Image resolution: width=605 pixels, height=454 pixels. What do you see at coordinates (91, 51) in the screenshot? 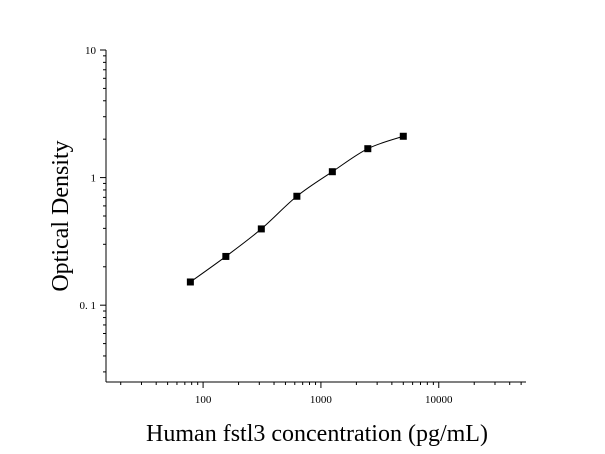
I see `y-tick-label: 10` at bounding box center [91, 51].